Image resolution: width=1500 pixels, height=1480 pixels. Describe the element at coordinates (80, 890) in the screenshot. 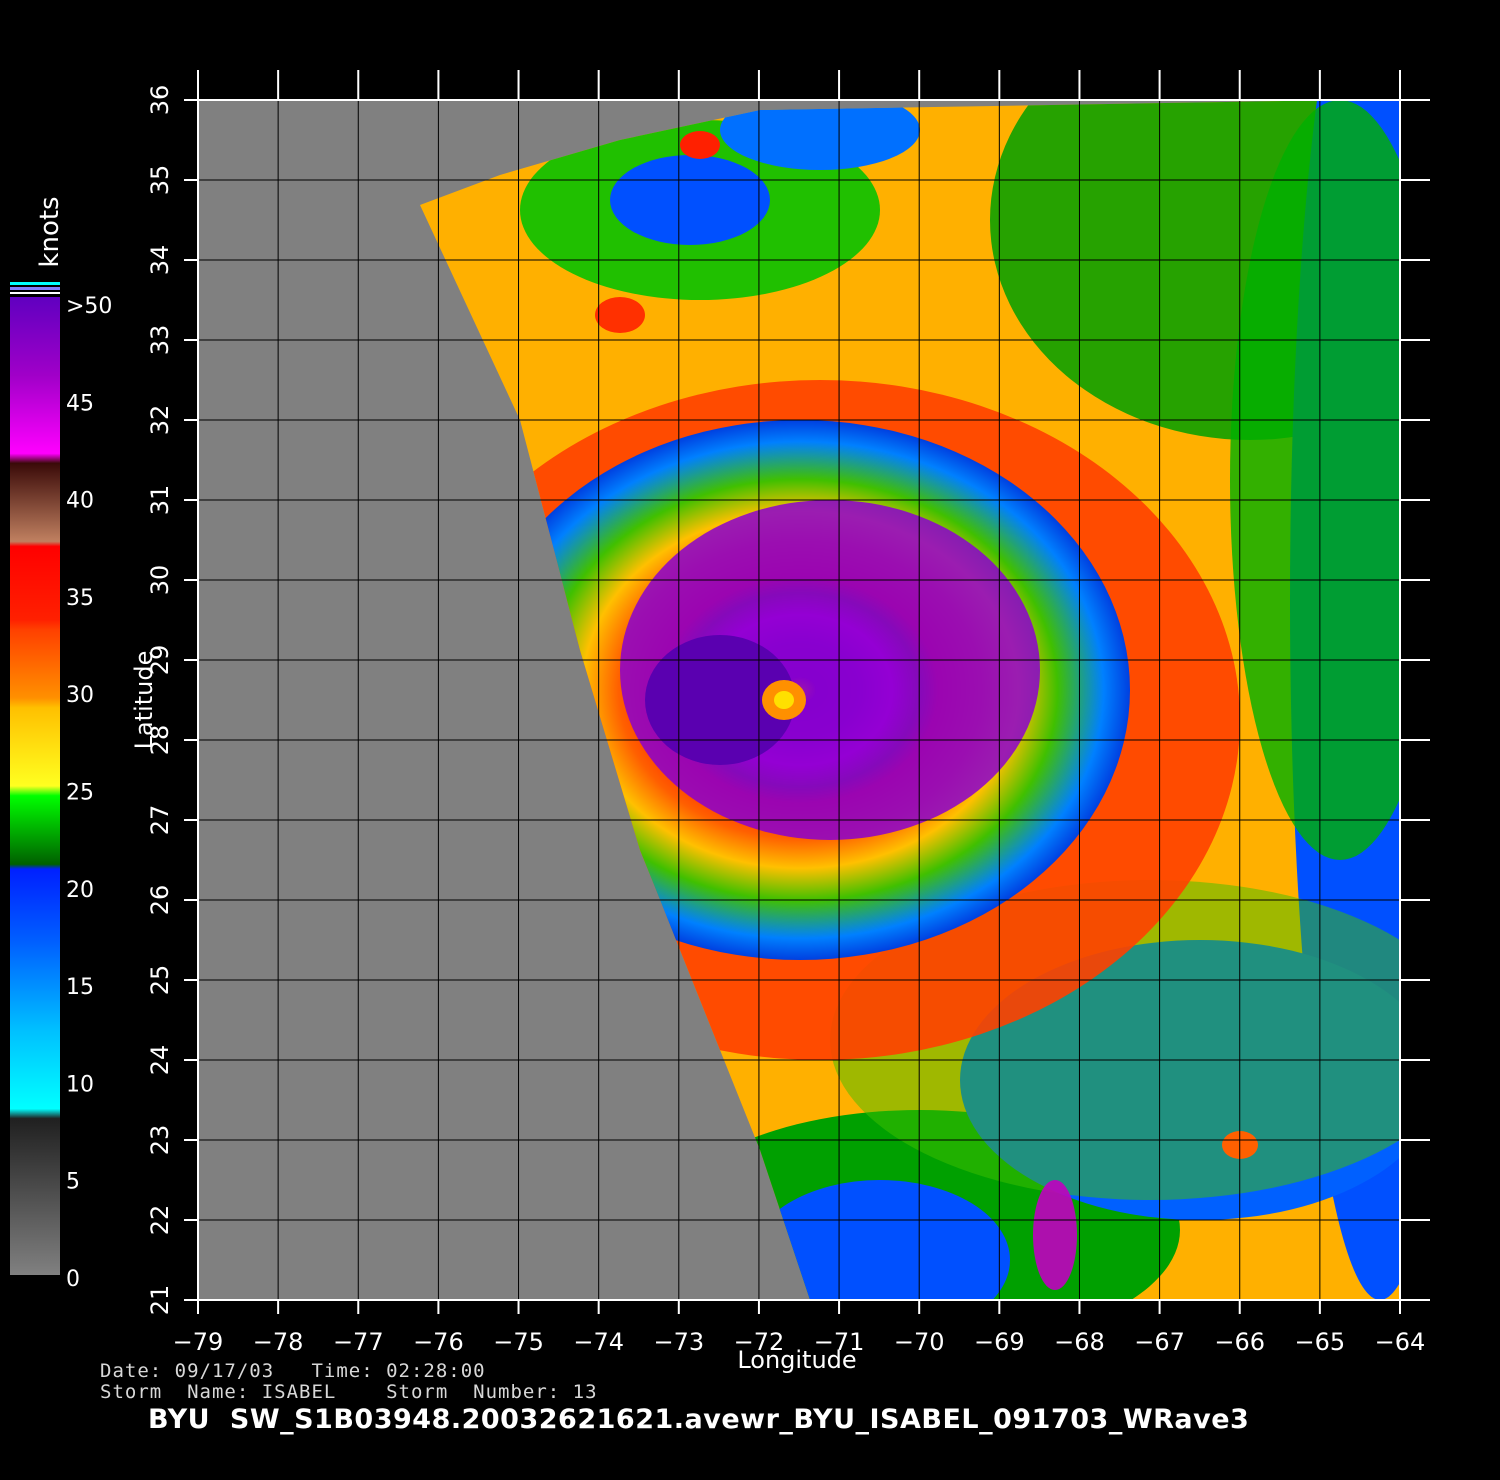

I see `colorbar-label: 20` at that location.